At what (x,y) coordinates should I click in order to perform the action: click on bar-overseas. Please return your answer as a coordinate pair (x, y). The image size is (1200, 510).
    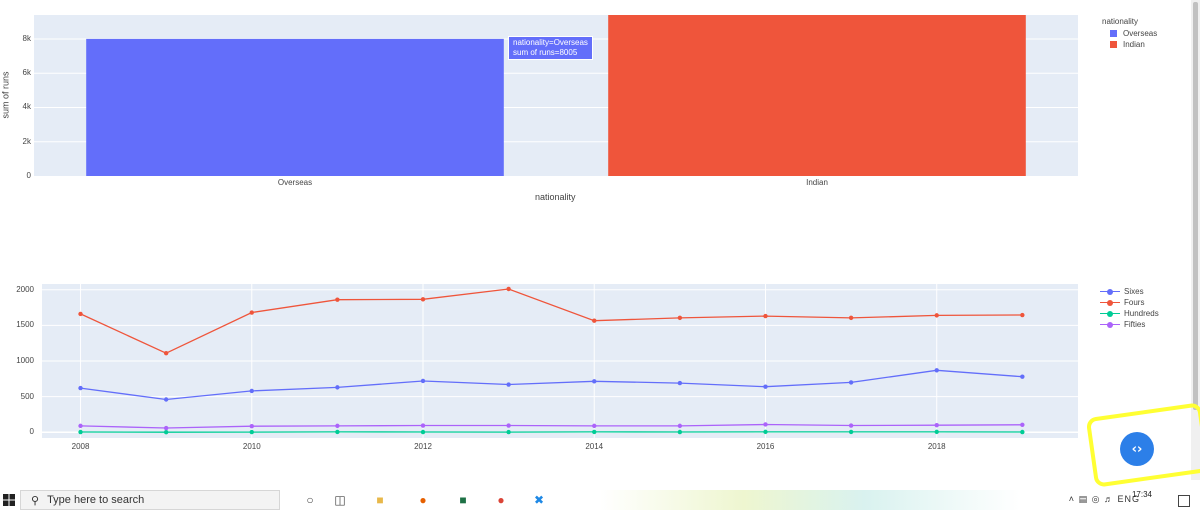
    Looking at the image, I should click on (295, 107).